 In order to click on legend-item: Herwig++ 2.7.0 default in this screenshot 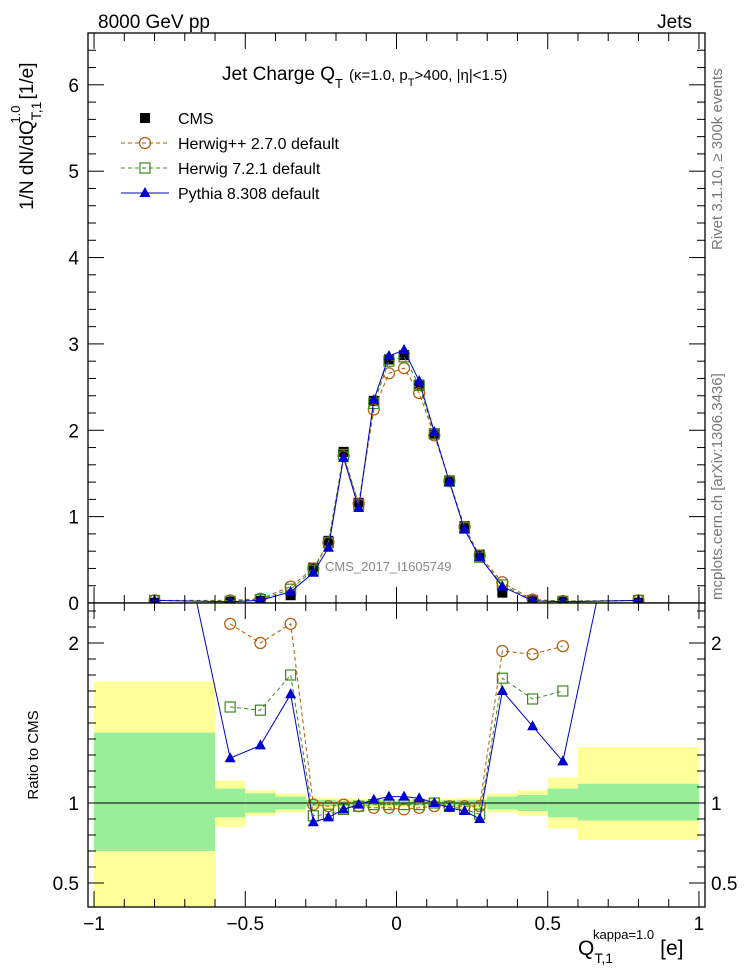, I will do `click(230, 144)`.